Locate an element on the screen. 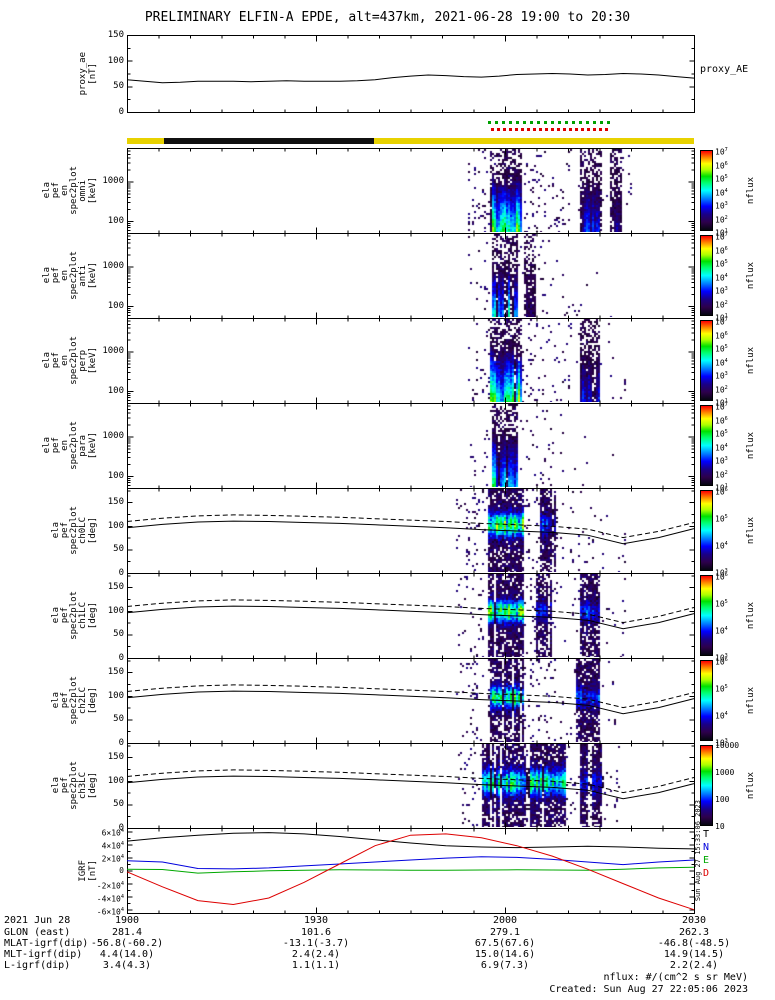  axis-label: ela pef spec2plot ch3LC [deg] is located at coordinates (74, 785).